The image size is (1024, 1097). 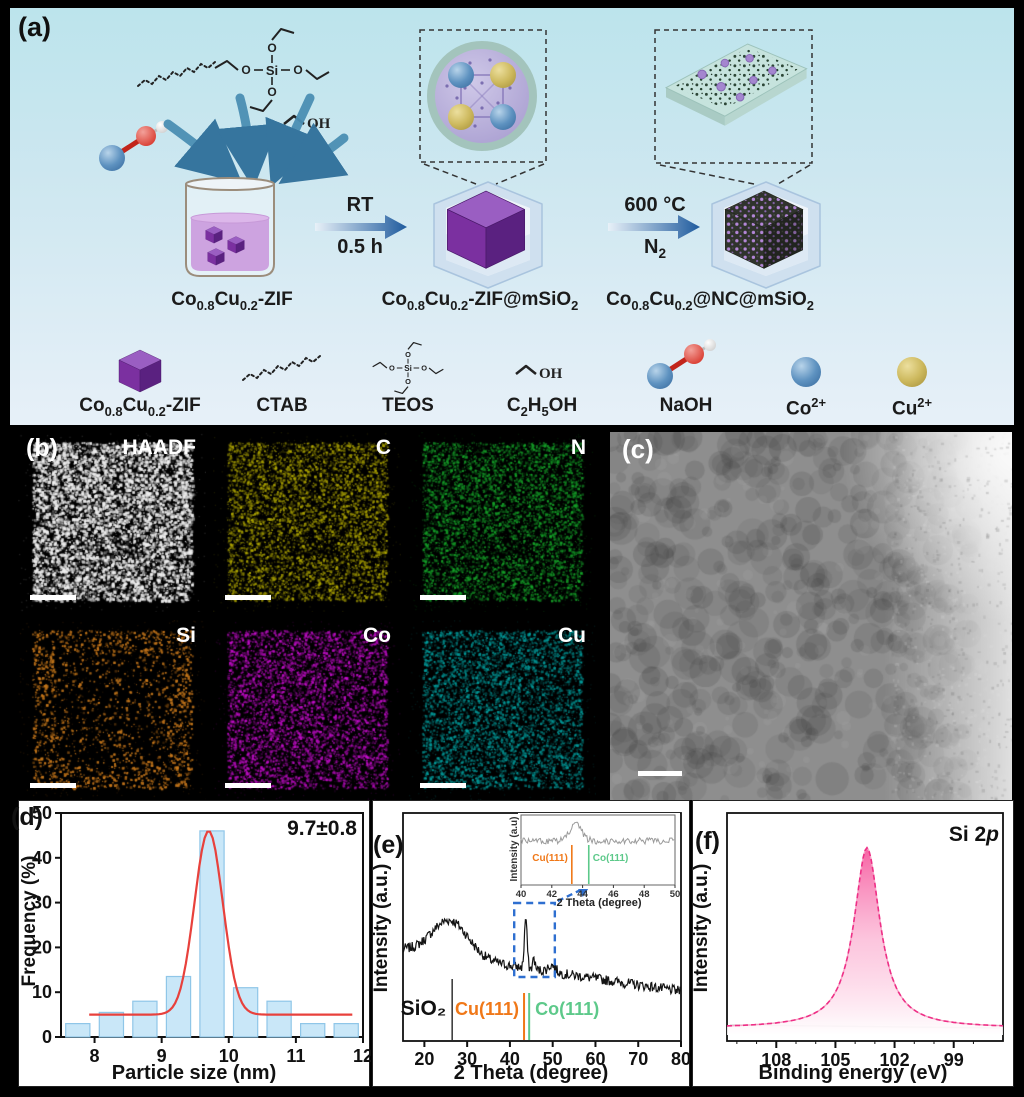 What do you see at coordinates (582, 894) in the screenshot?
I see `svg-text: 44` at bounding box center [582, 894].